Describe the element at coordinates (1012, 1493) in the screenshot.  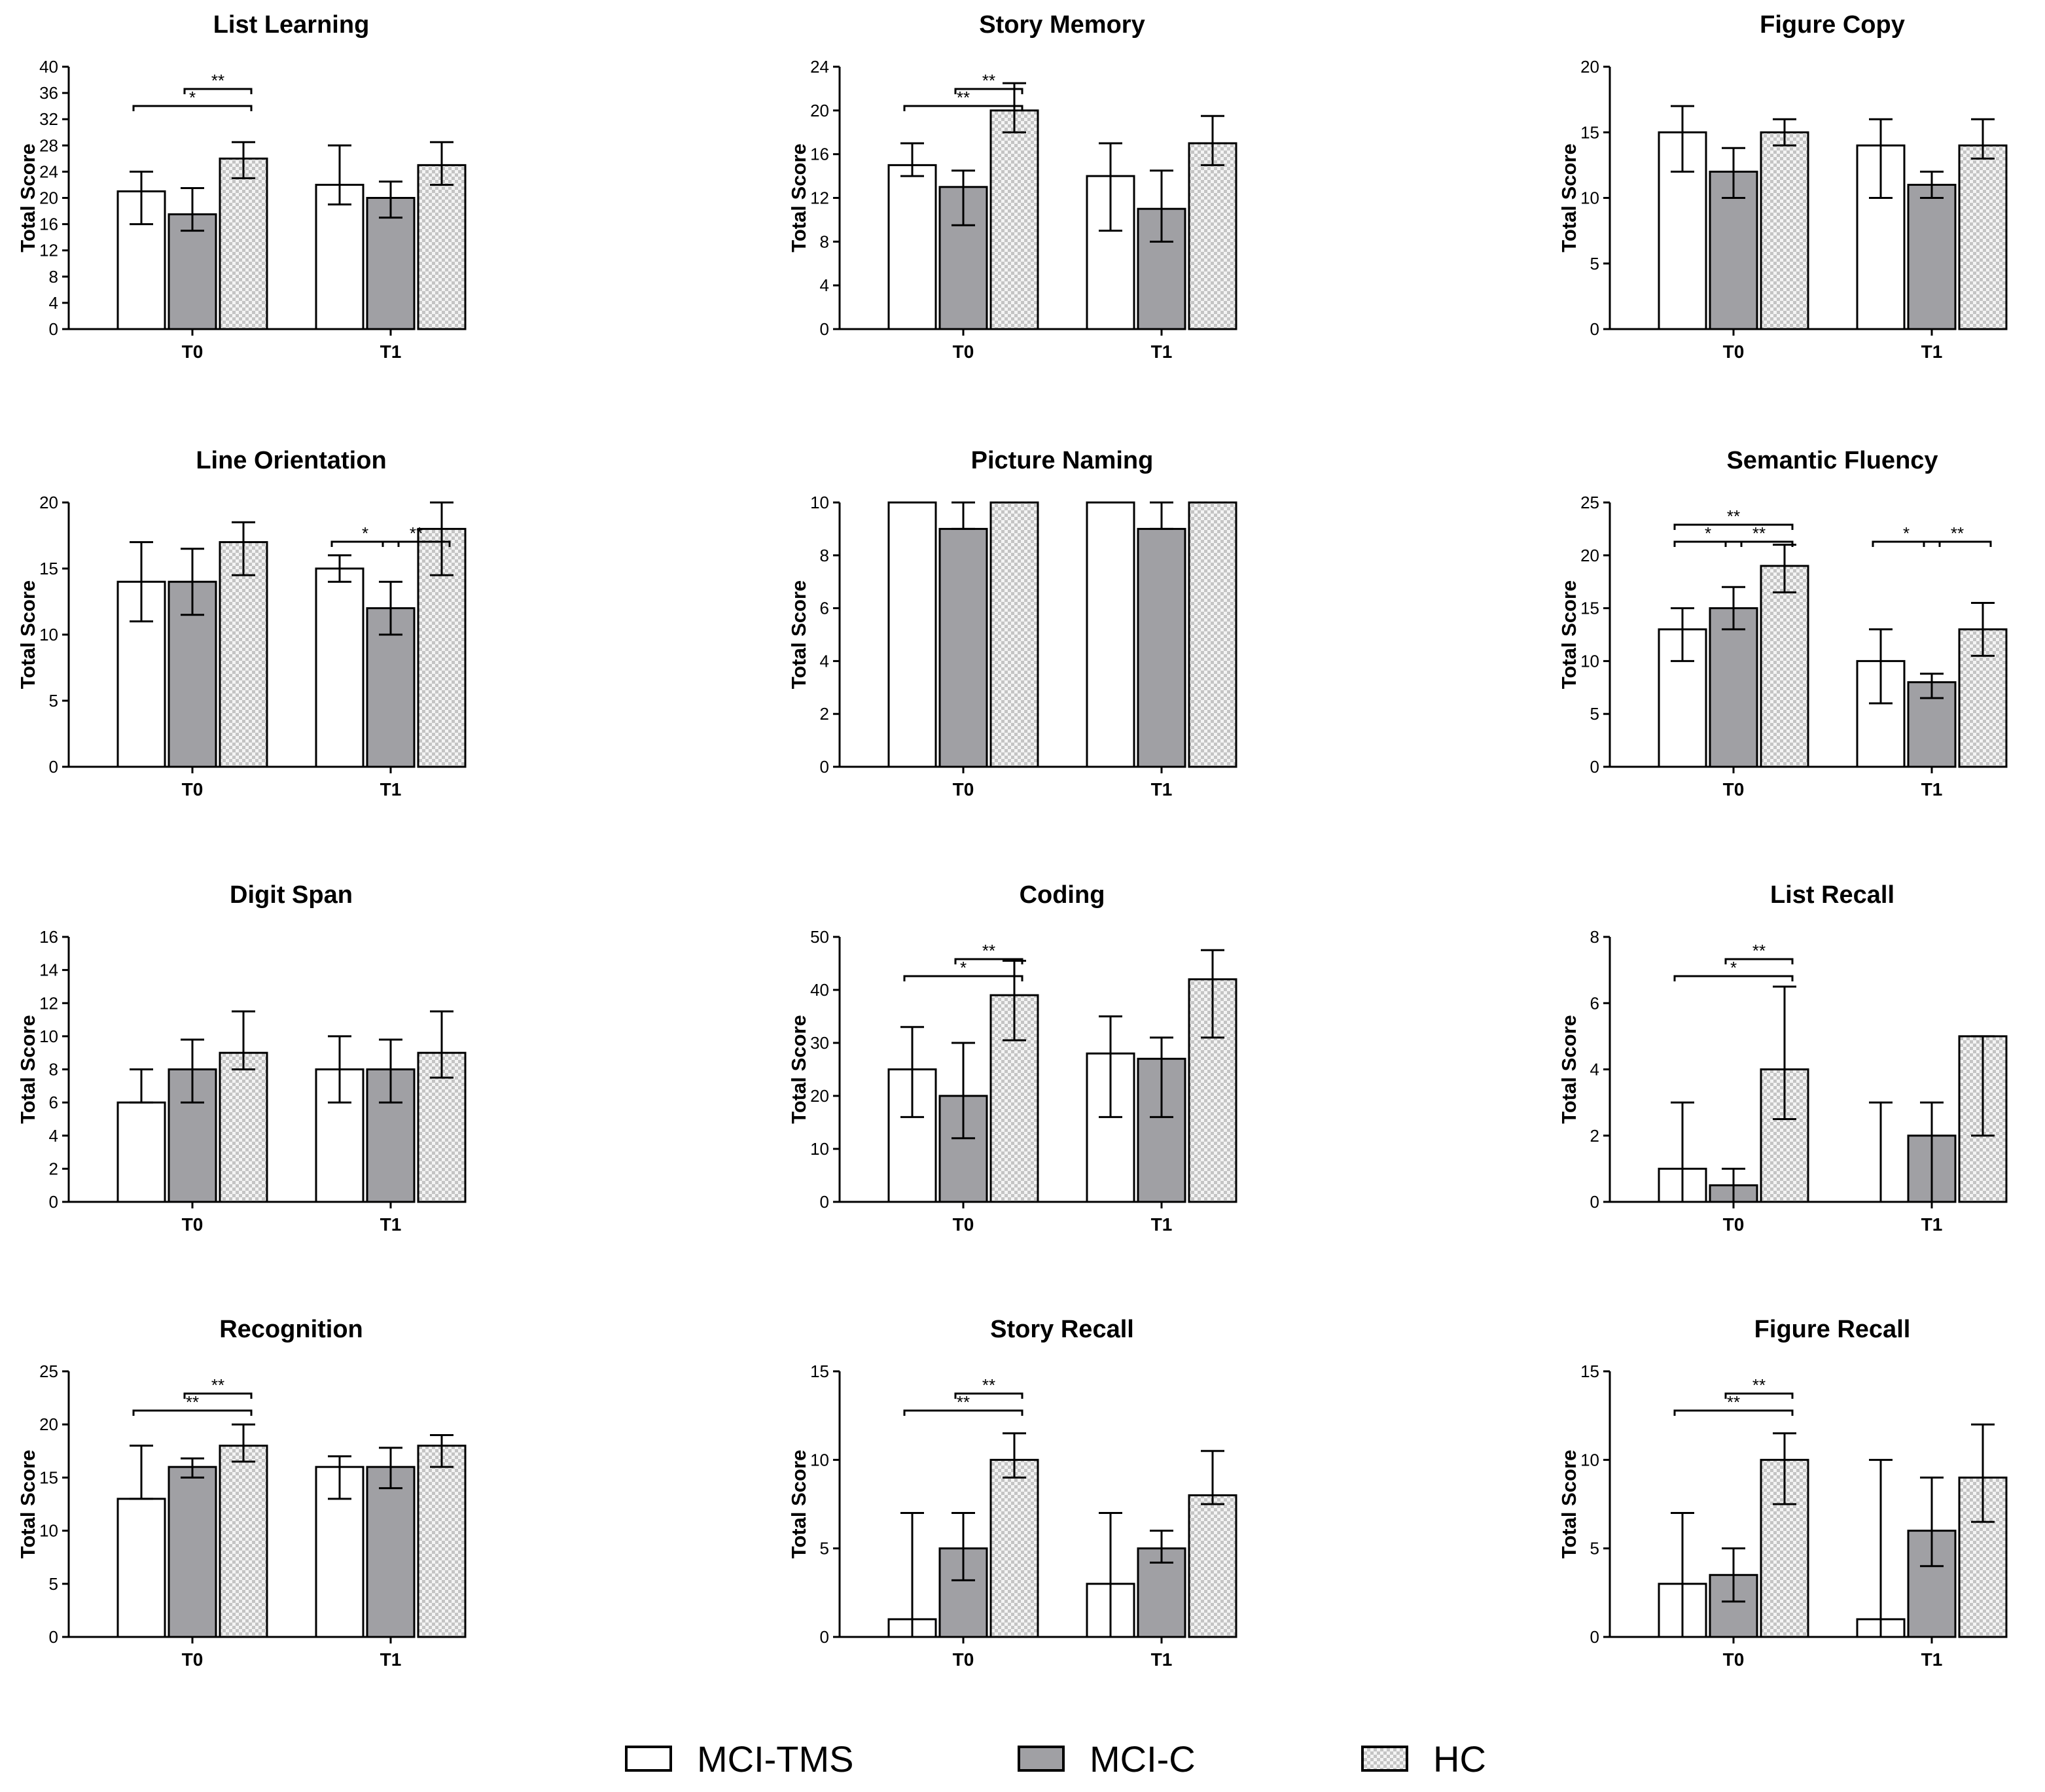
I see `panel-story-recall: Story Recall Total Score 0 5 10 15 T0 T1 ** **` at that location.